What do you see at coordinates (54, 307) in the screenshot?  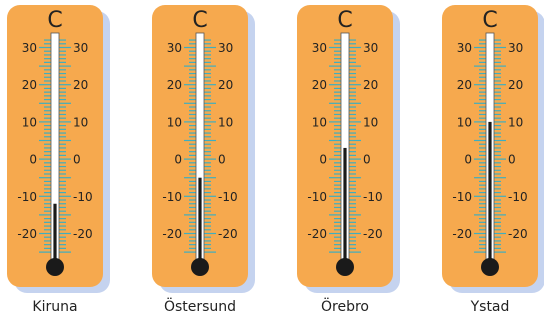 I see `city-label: Kiruna` at bounding box center [54, 307].